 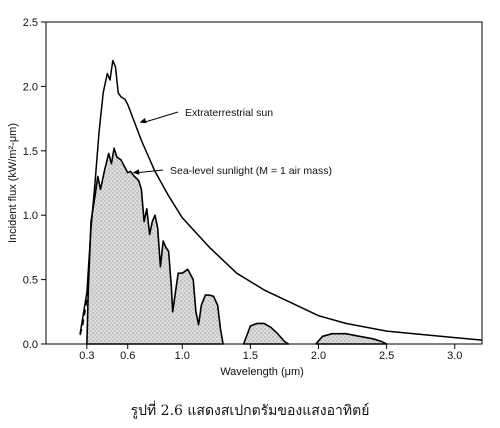 I want to click on y-tick-label: 0.0, so click(x=30, y=345).